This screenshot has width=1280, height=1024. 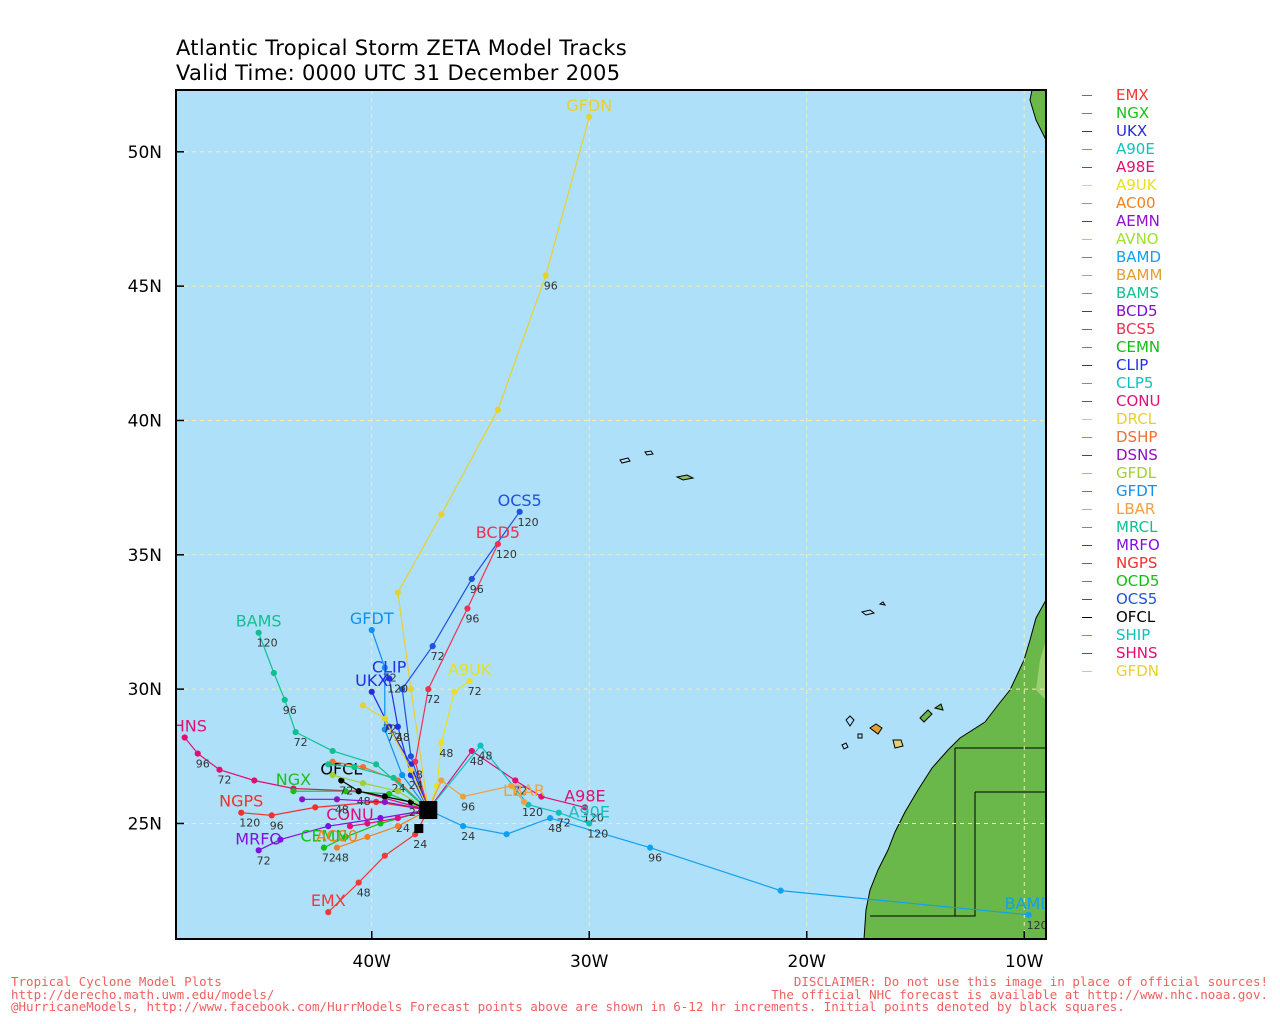 I want to click on legend-label: A90E, so click(x=1135, y=149).